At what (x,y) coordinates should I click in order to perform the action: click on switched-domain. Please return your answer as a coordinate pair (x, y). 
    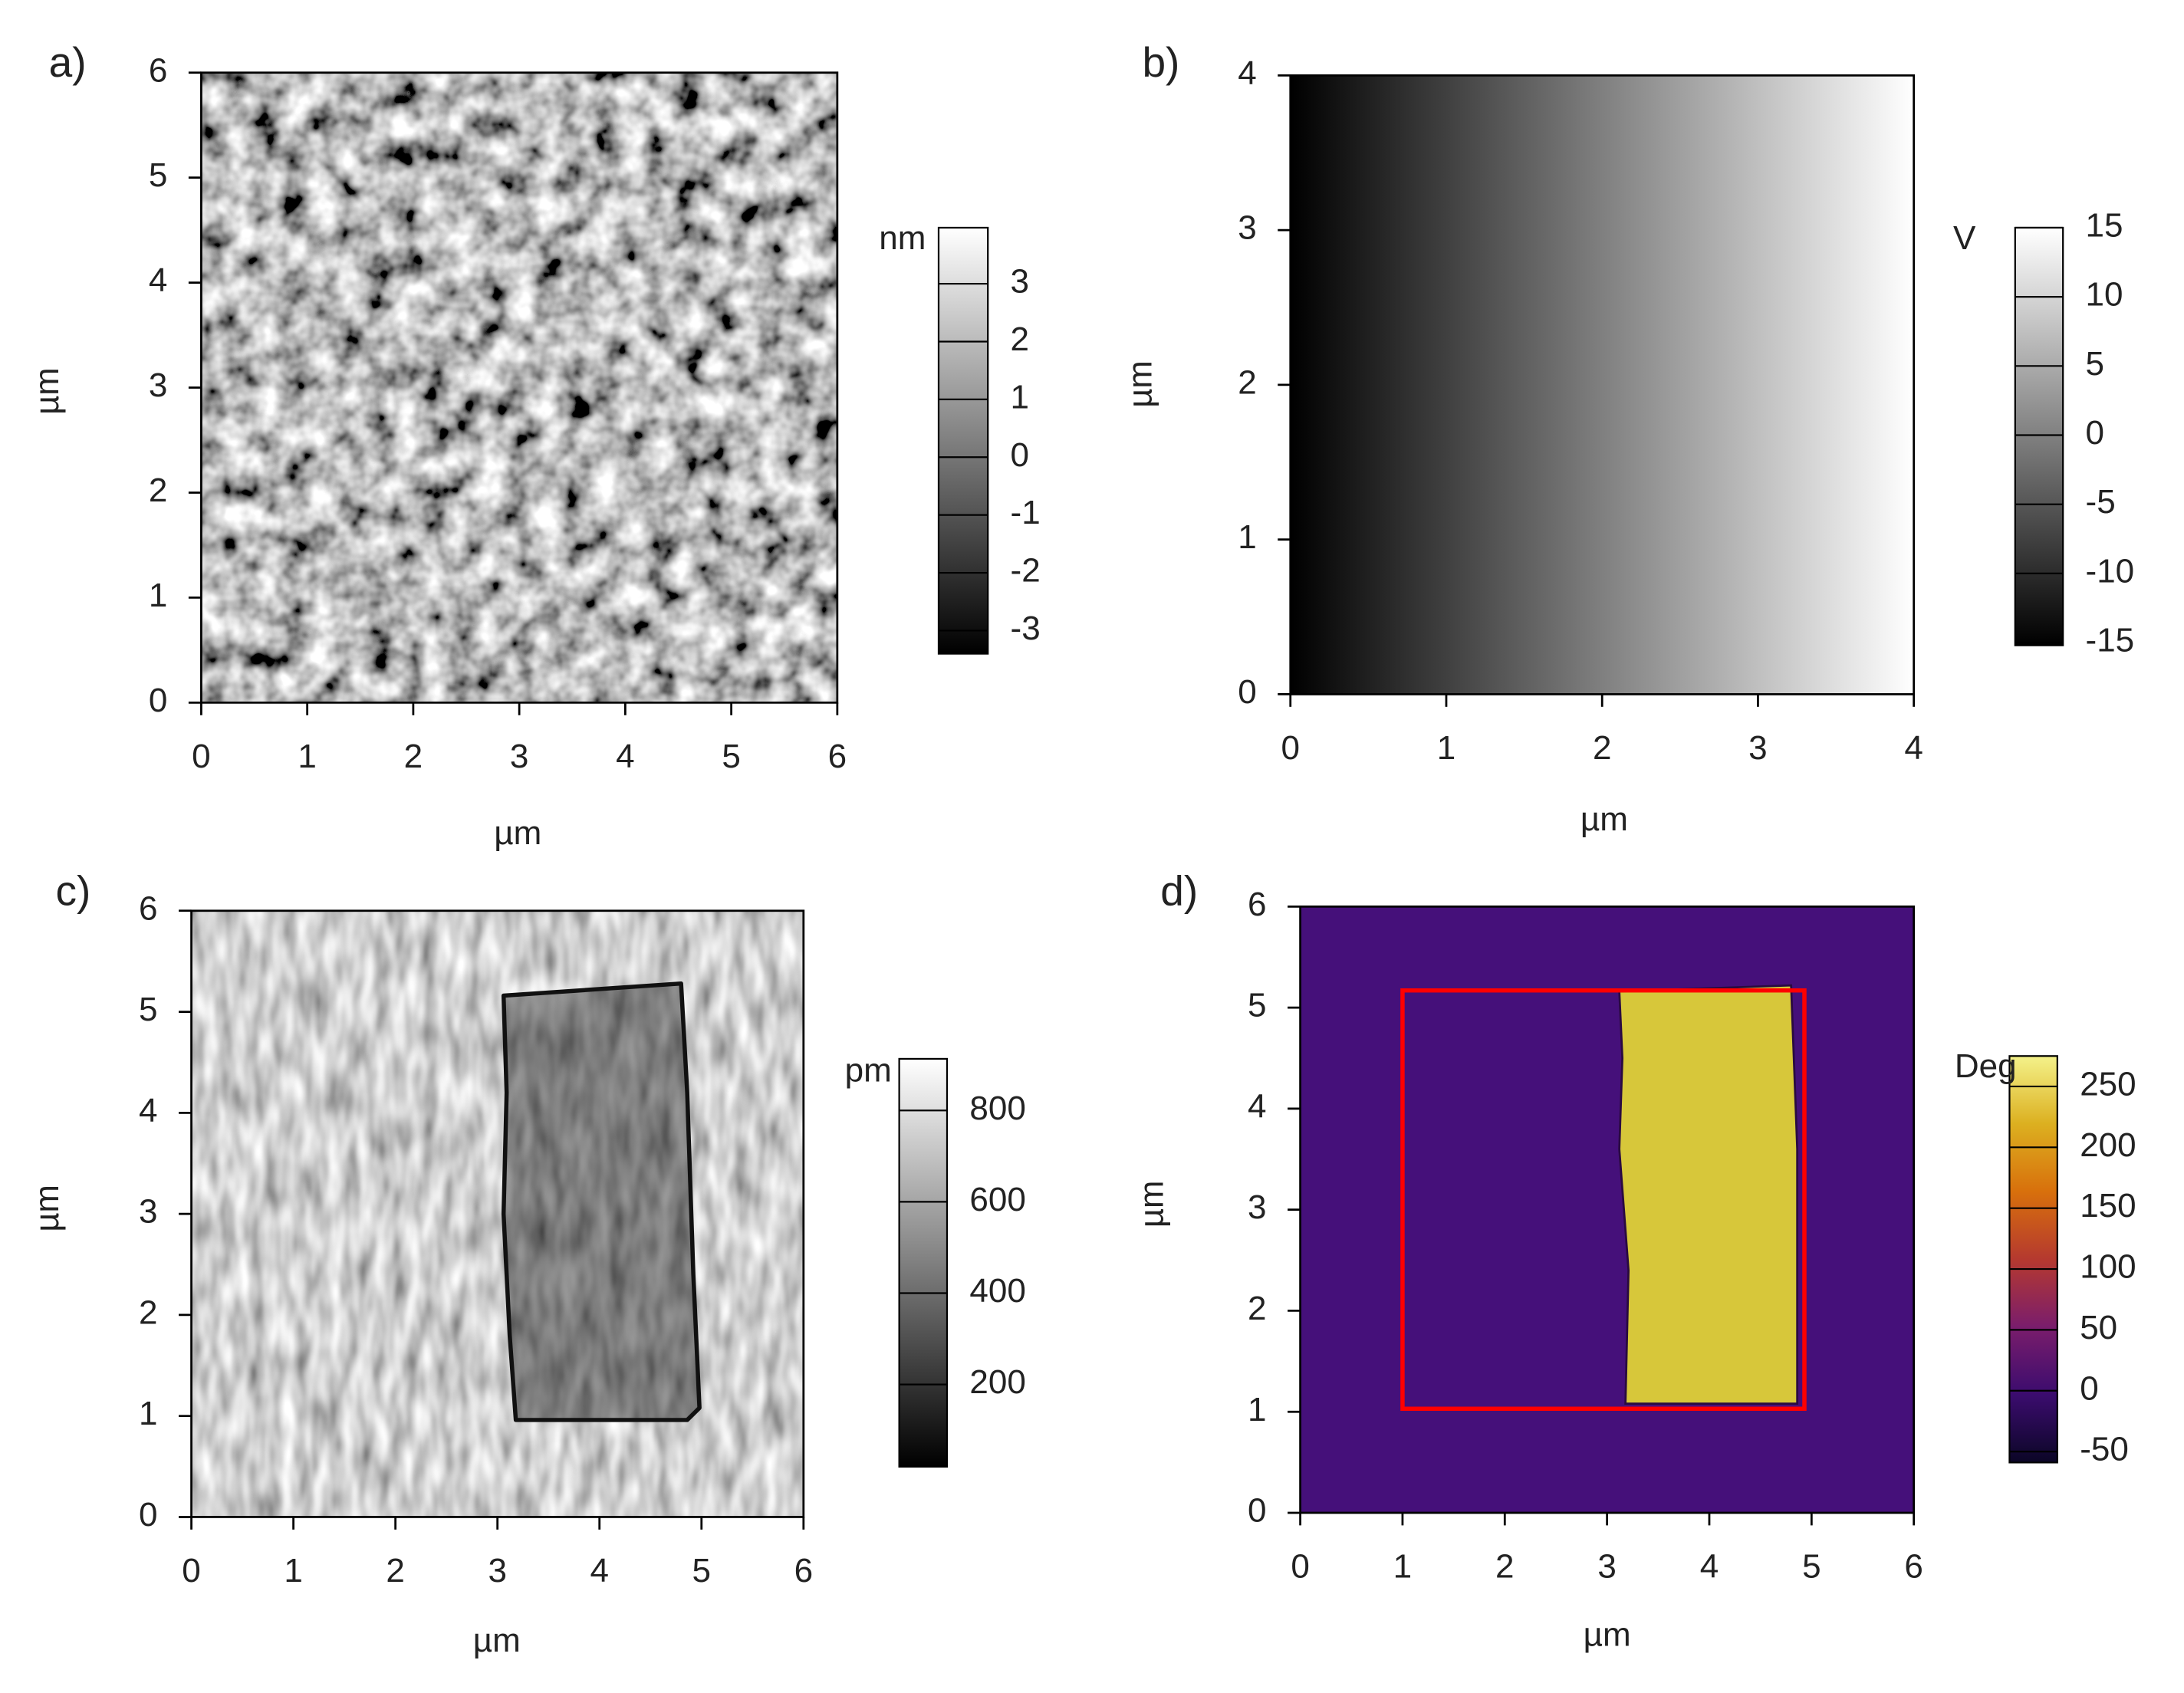
    Looking at the image, I should click on (1709, 1194).